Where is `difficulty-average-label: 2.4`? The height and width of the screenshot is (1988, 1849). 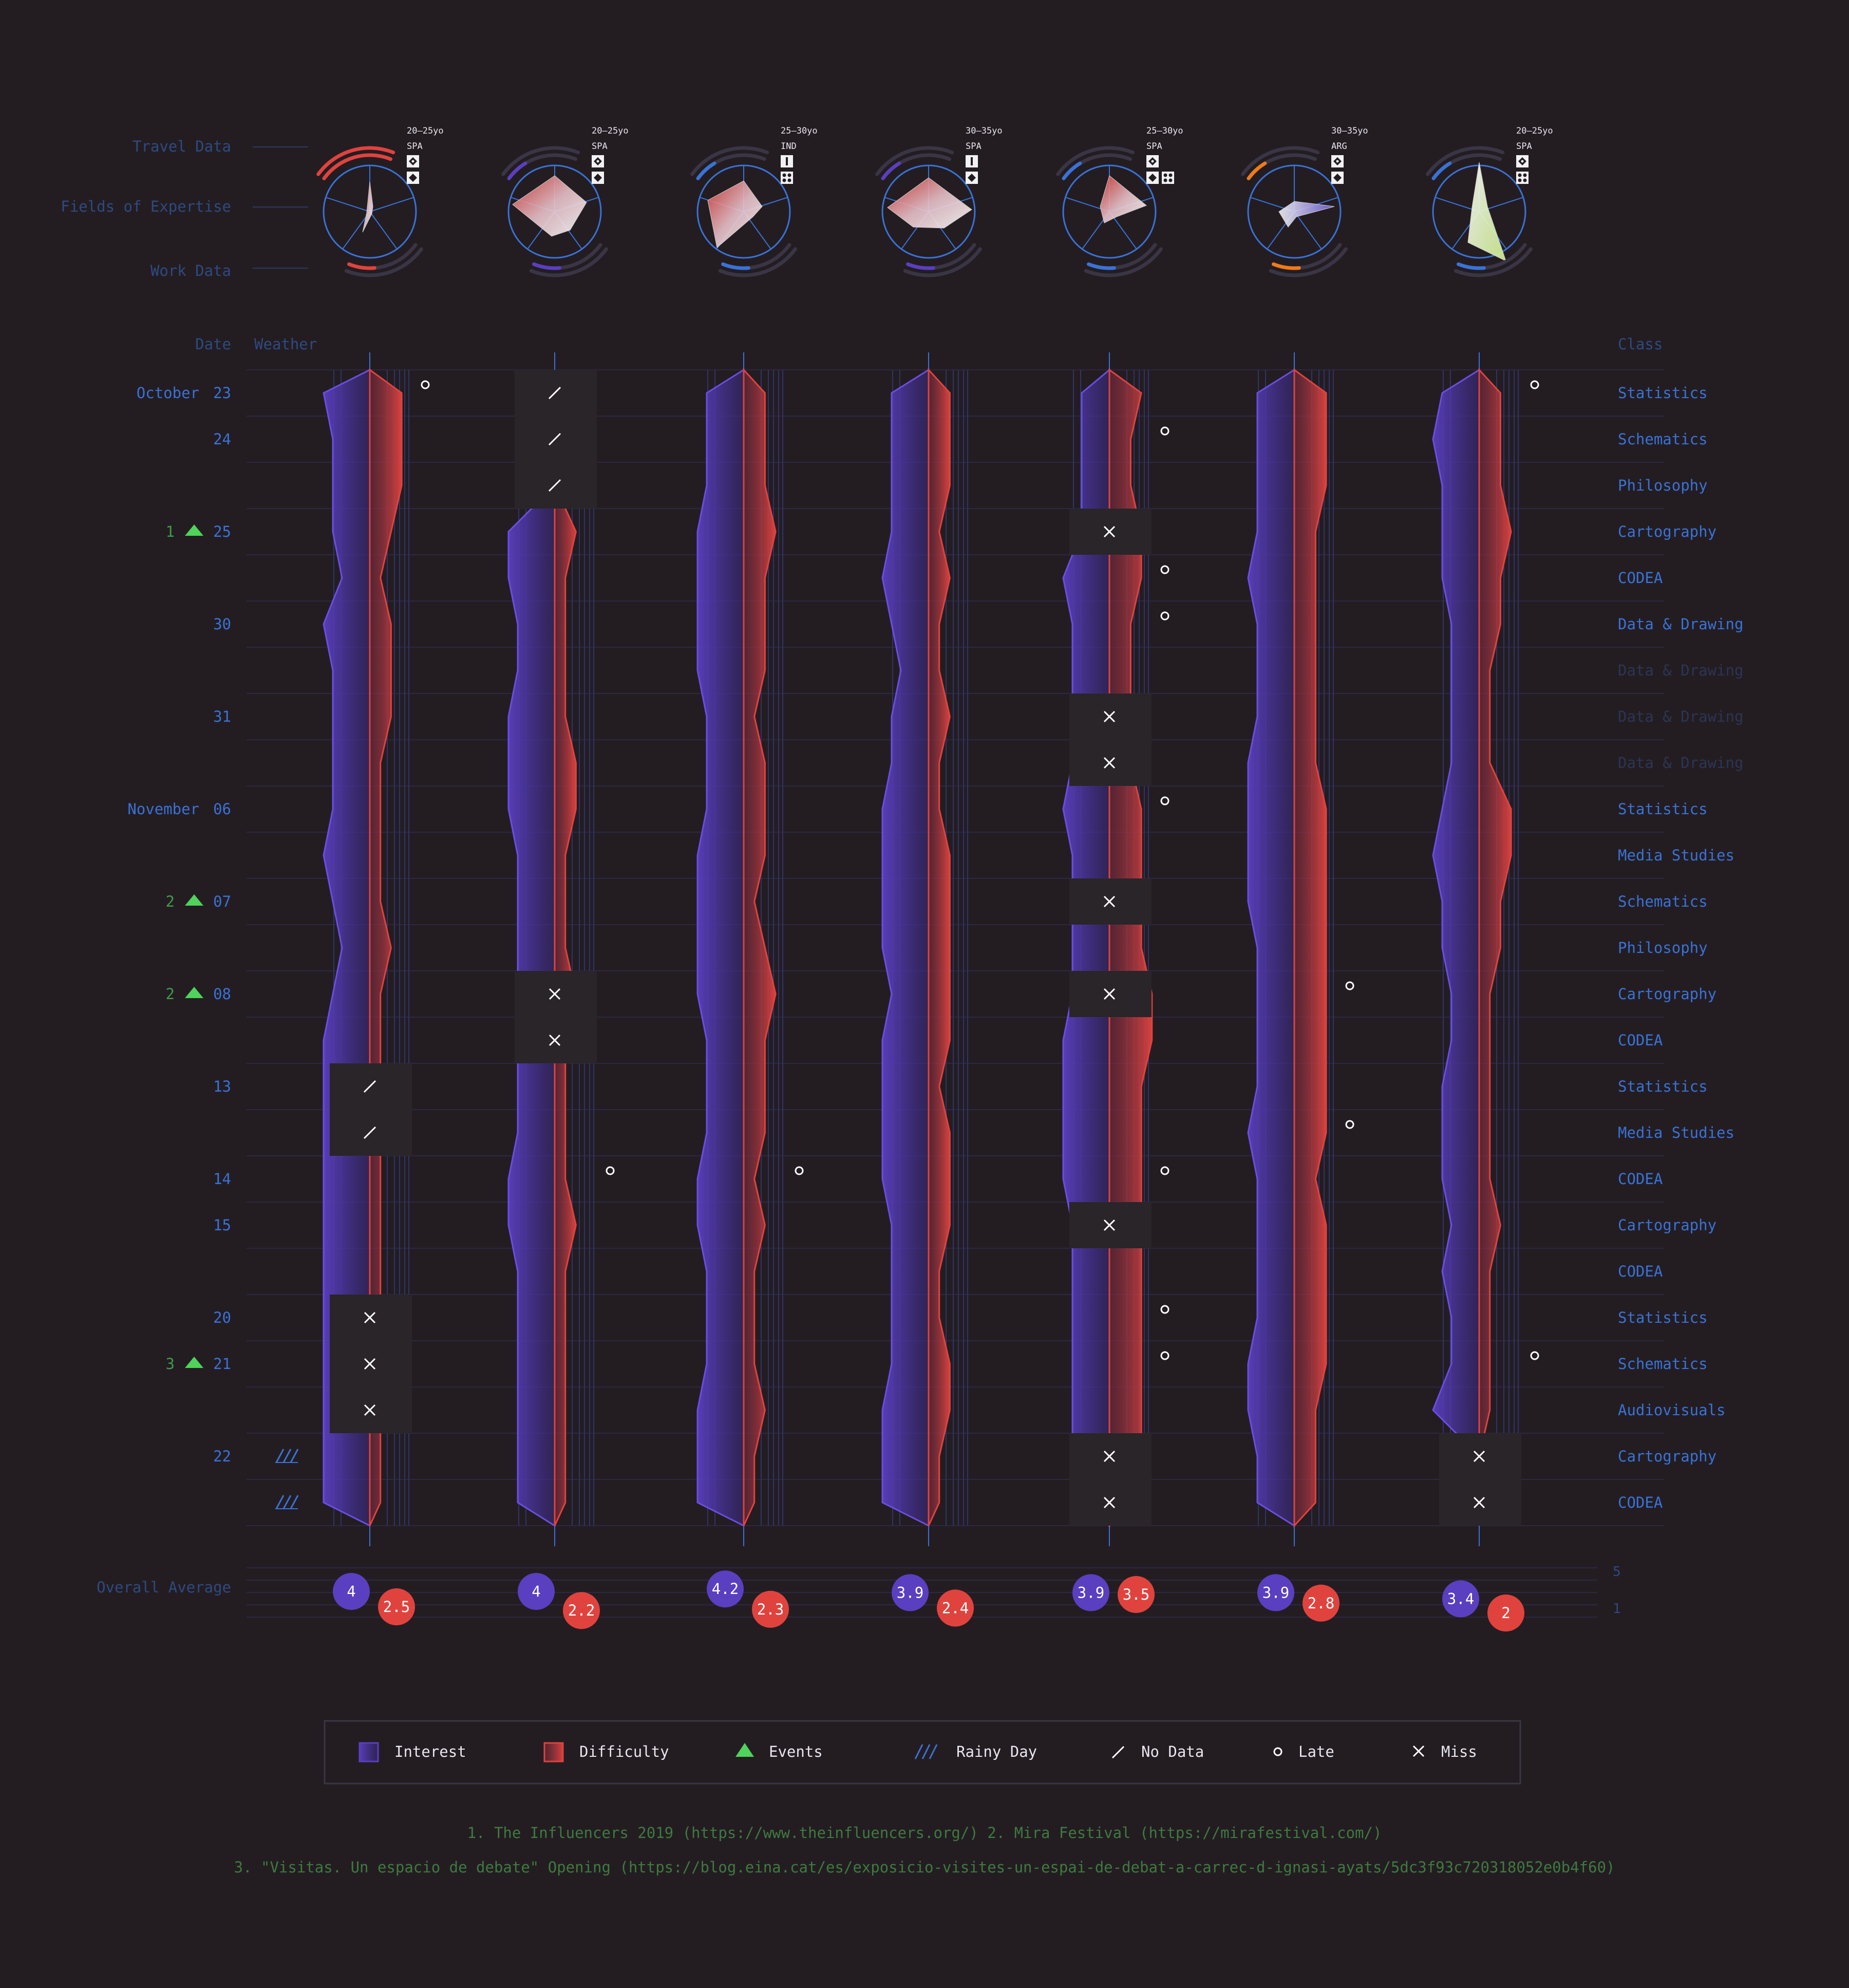 difficulty-average-label: 2.4 is located at coordinates (956, 1608).